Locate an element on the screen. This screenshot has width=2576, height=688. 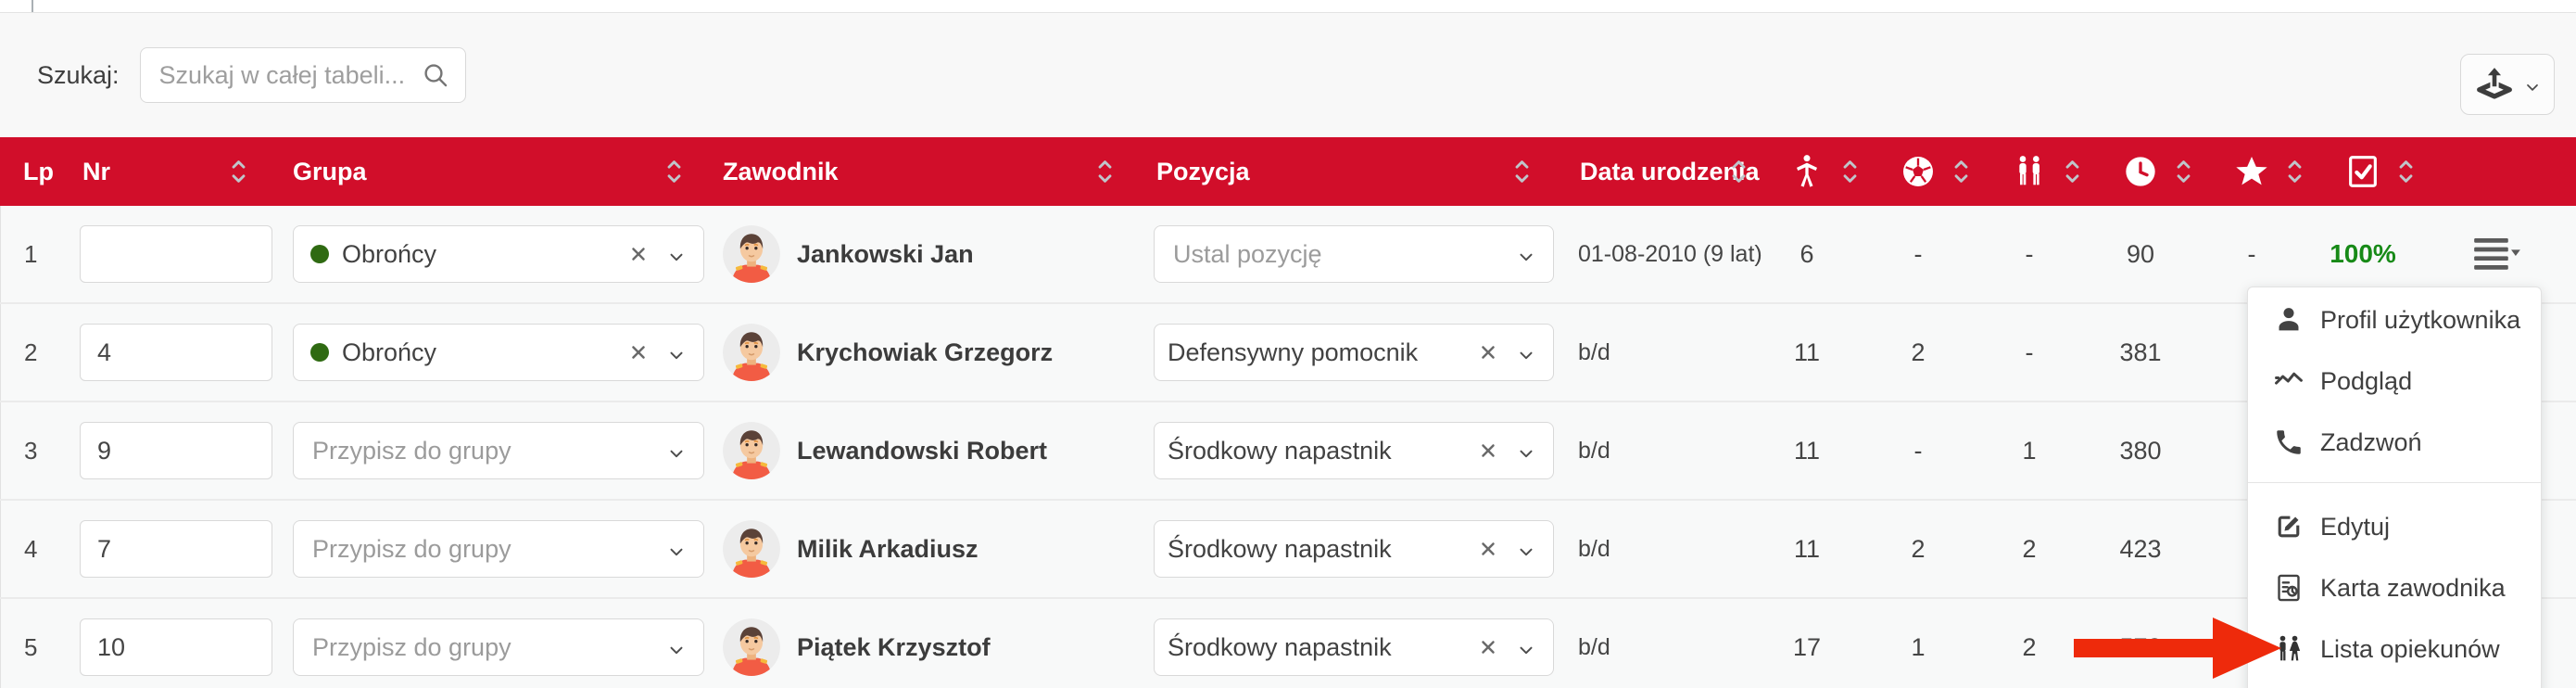
stat-goals-cell: 2 is located at coordinates (1919, 352).